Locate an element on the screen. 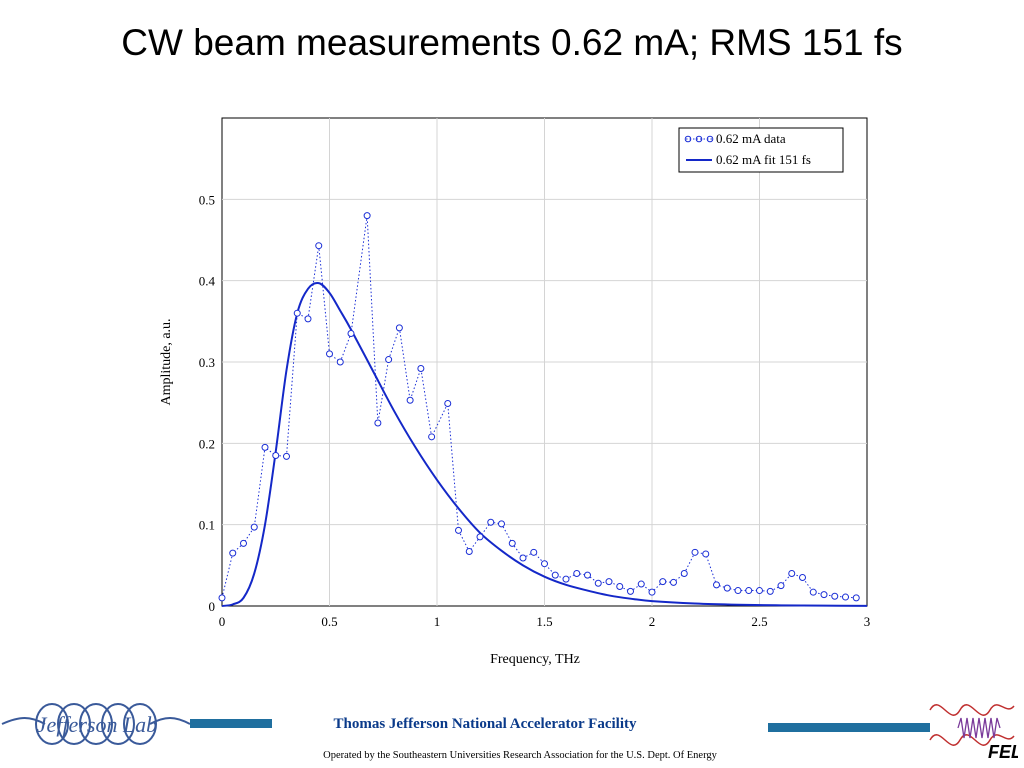 The image size is (1024, 768). y-tick-label: 0 is located at coordinates (212, 606).